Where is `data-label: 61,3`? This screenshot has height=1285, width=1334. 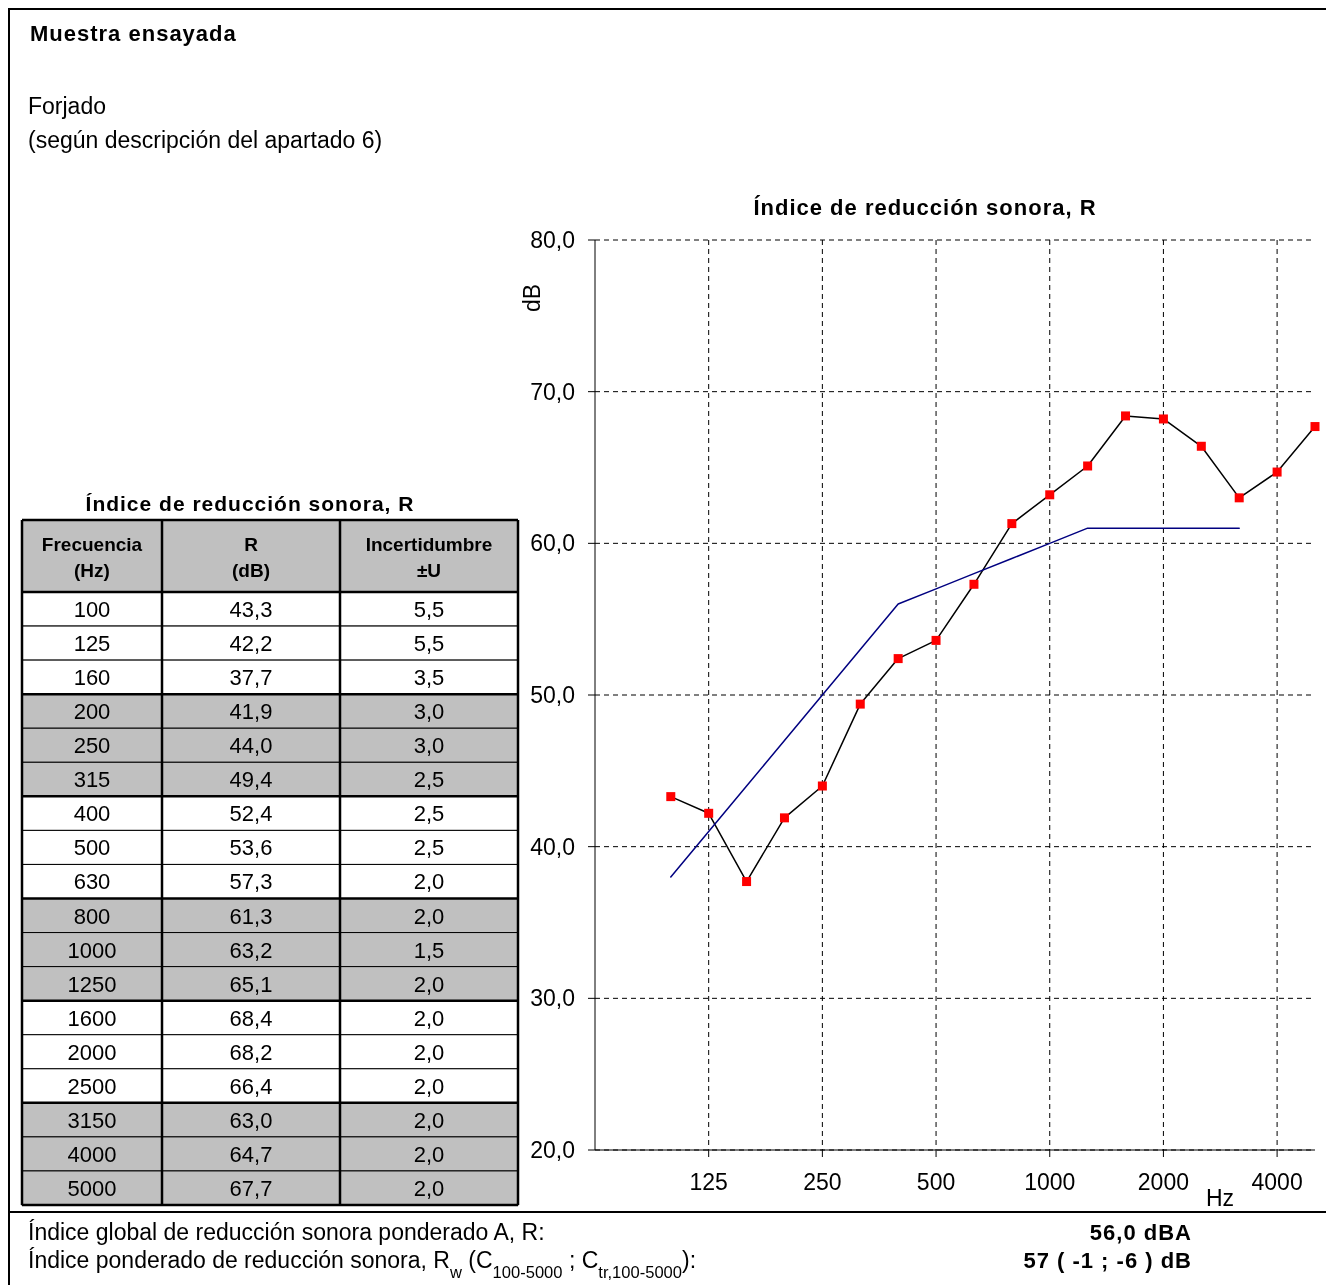 data-label: 61,3 is located at coordinates (251, 916).